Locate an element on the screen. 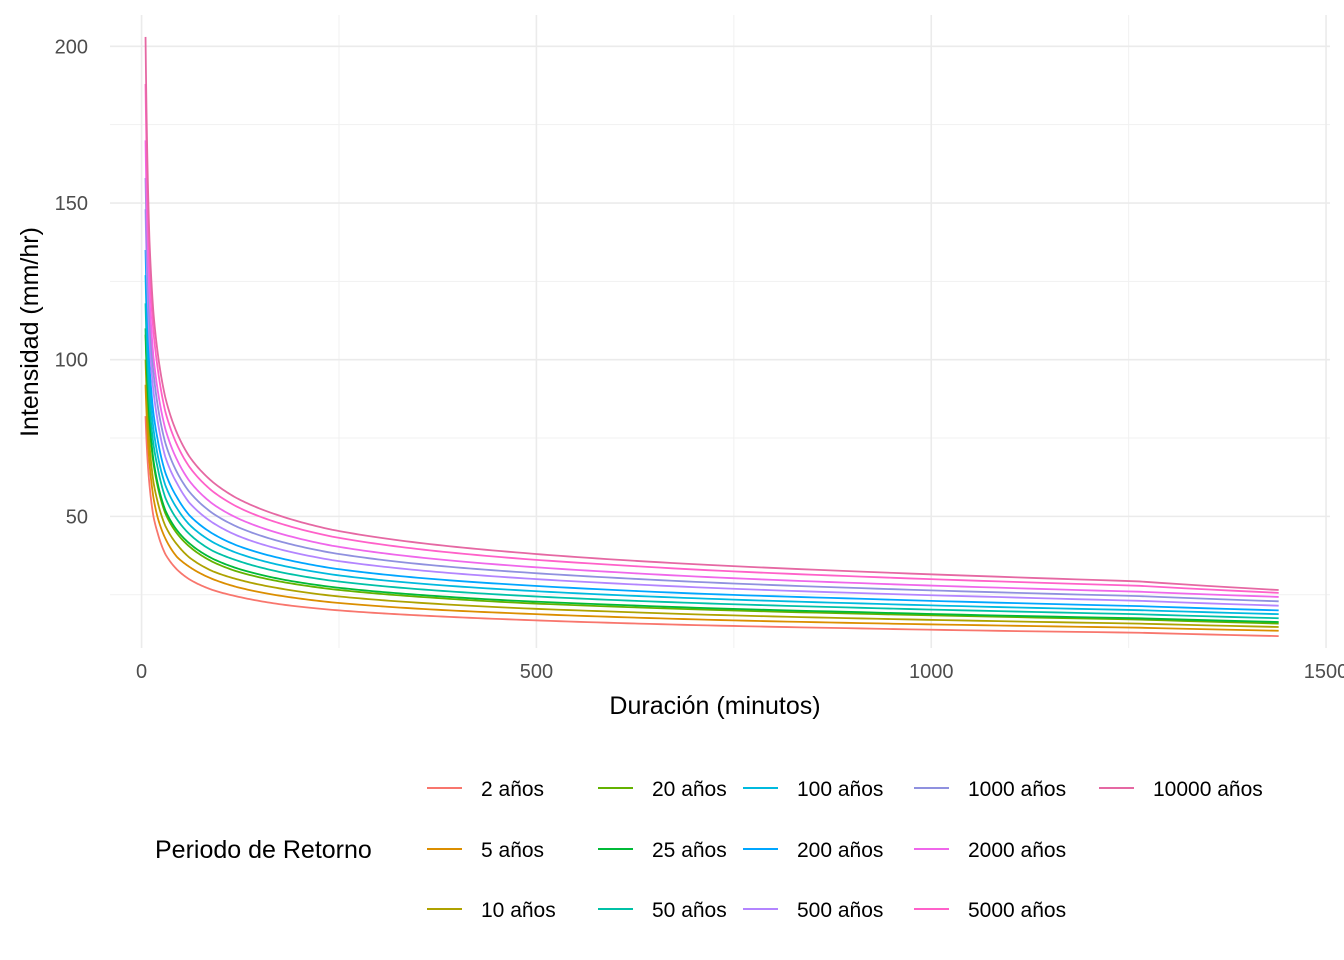 The width and height of the screenshot is (1344, 960). legend-label: 5000 años is located at coordinates (1017, 910).